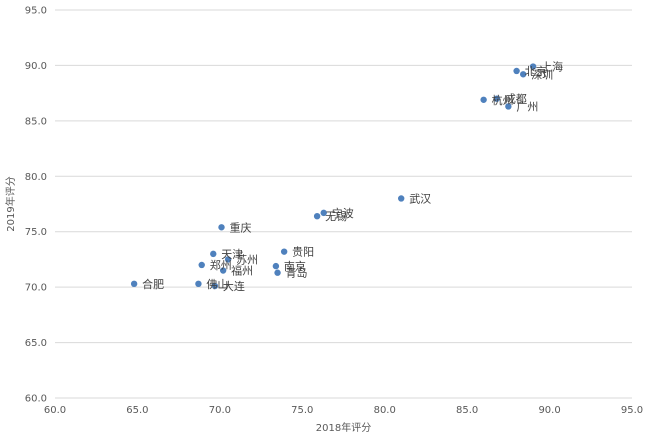  I want to click on data-label: 福州, so click(242, 271).